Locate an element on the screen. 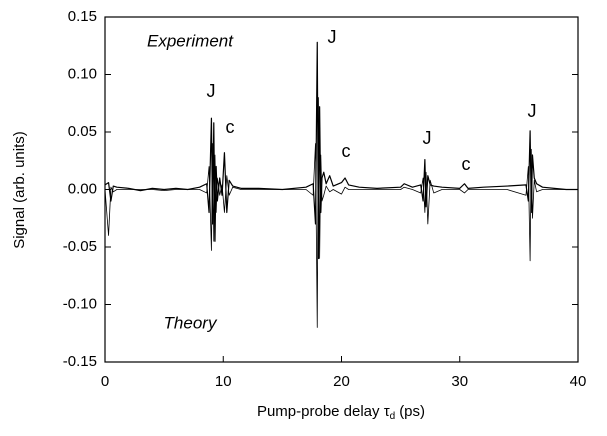 The image size is (607, 436). x-label-unit: (ps) is located at coordinates (412, 411).